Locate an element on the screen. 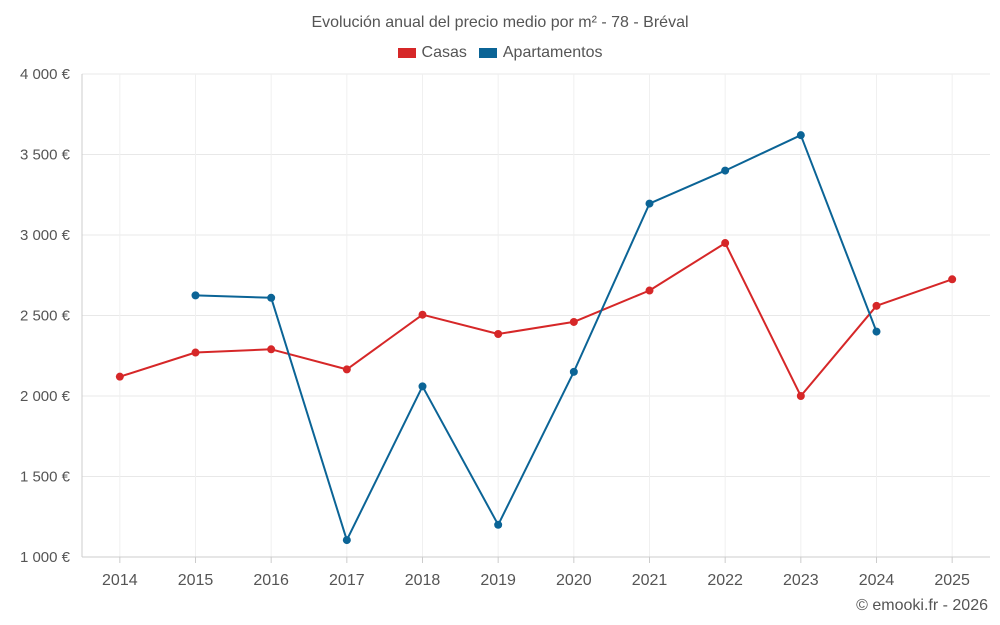 This screenshot has width=1000, height=625. legend-item-casas: Casas is located at coordinates (432, 53).